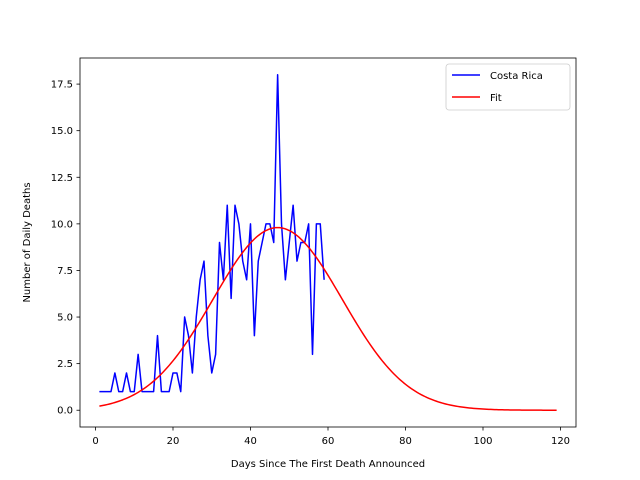 The image size is (640, 480). Describe the element at coordinates (250, 441) in the screenshot. I see `x-tick-label: 40` at that location.